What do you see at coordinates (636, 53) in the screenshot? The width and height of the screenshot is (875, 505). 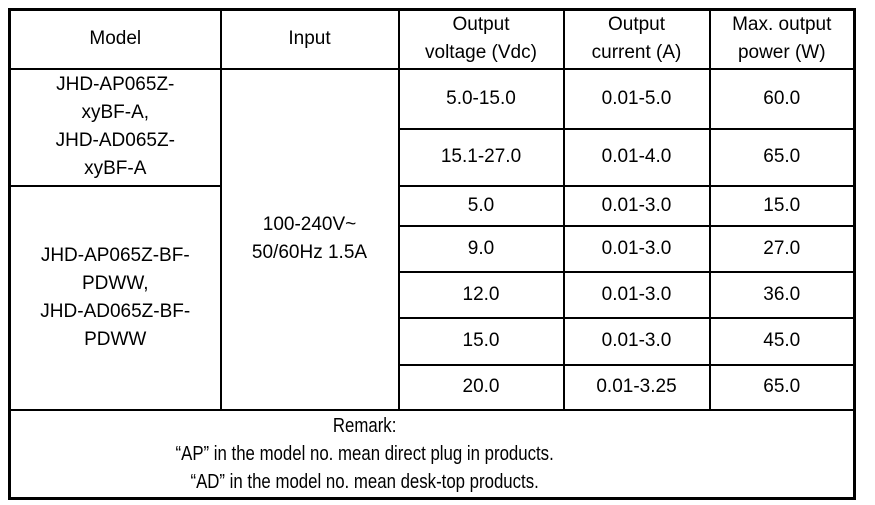 I see `header-line: current (A)` at bounding box center [636, 53].